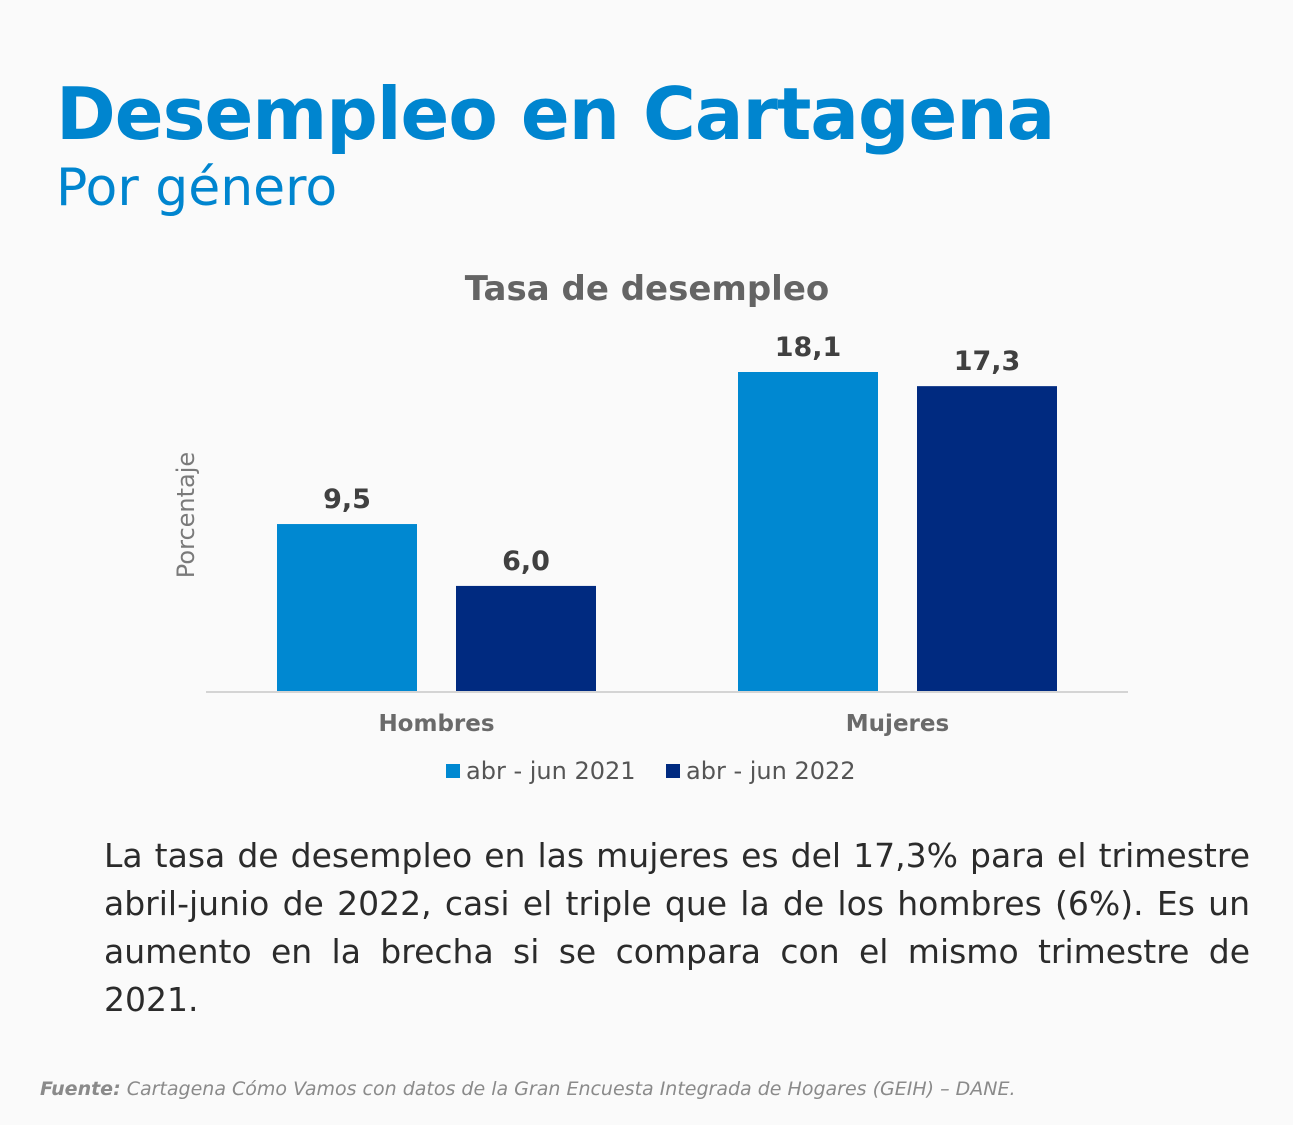 Image resolution: width=1293 pixels, height=1125 pixels. I want to click on y-axis-label: Porcentaje, so click(186, 515).